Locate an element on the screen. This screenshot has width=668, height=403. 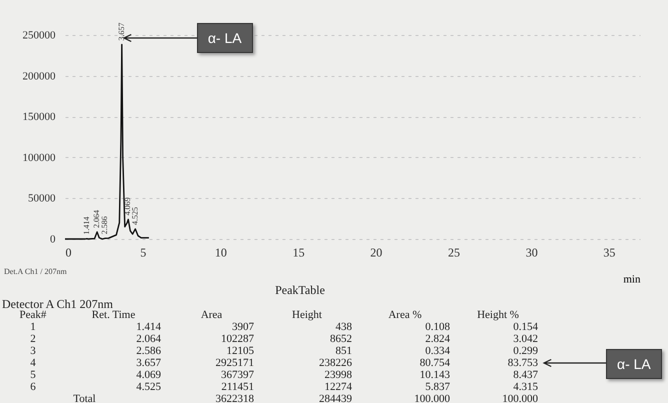
text: 3.657 is located at coordinates (148, 363).